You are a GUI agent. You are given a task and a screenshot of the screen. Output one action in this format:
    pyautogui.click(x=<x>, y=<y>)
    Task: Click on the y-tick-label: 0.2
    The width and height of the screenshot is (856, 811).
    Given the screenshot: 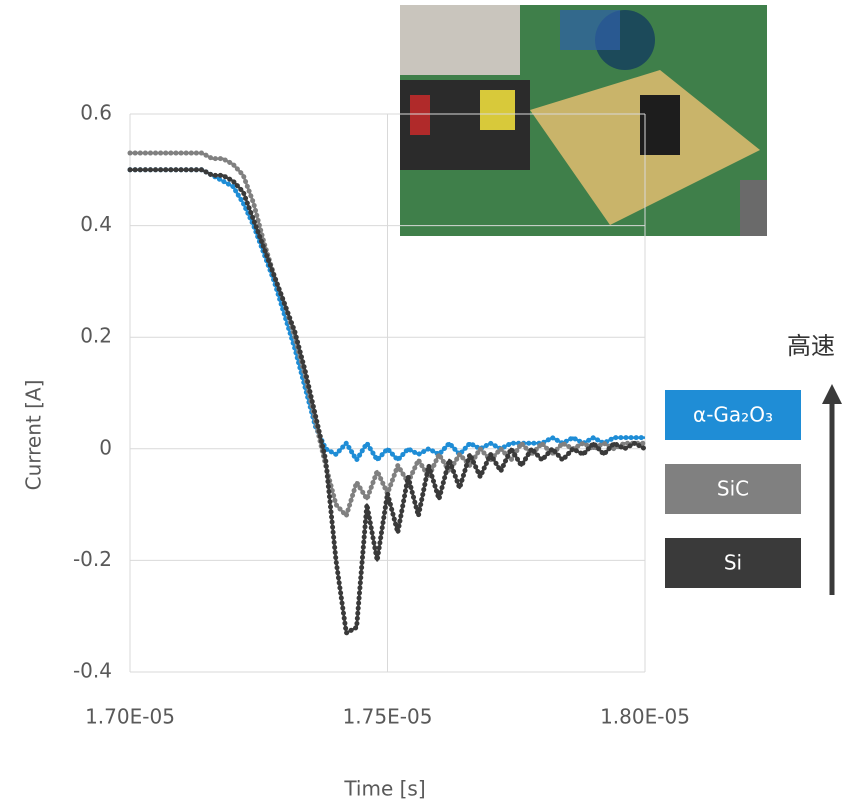 What is the action you would take?
    pyautogui.click(x=96, y=336)
    